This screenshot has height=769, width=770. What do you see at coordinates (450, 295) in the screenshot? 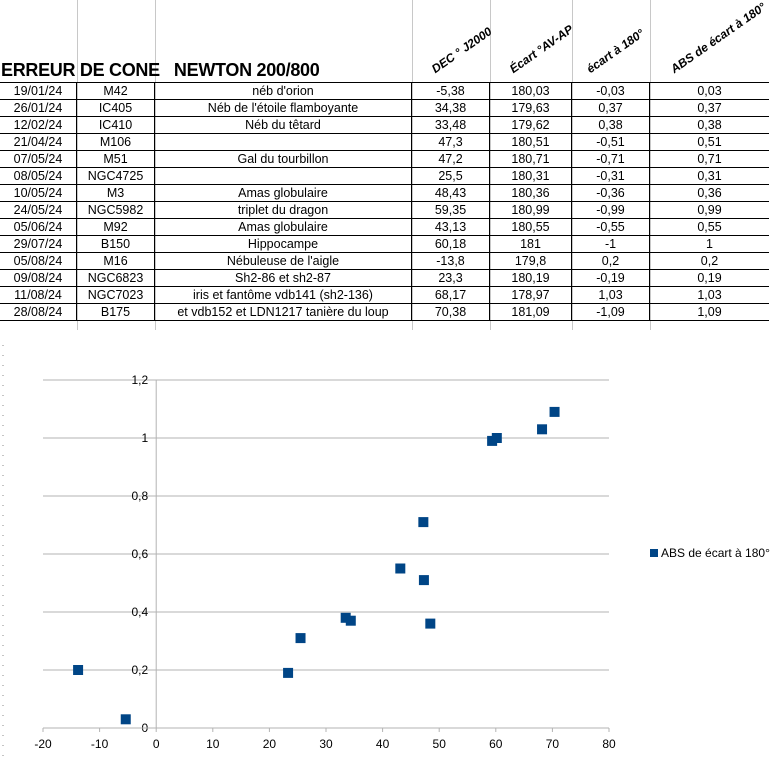
I see `table-cell: 68,17` at bounding box center [450, 295].